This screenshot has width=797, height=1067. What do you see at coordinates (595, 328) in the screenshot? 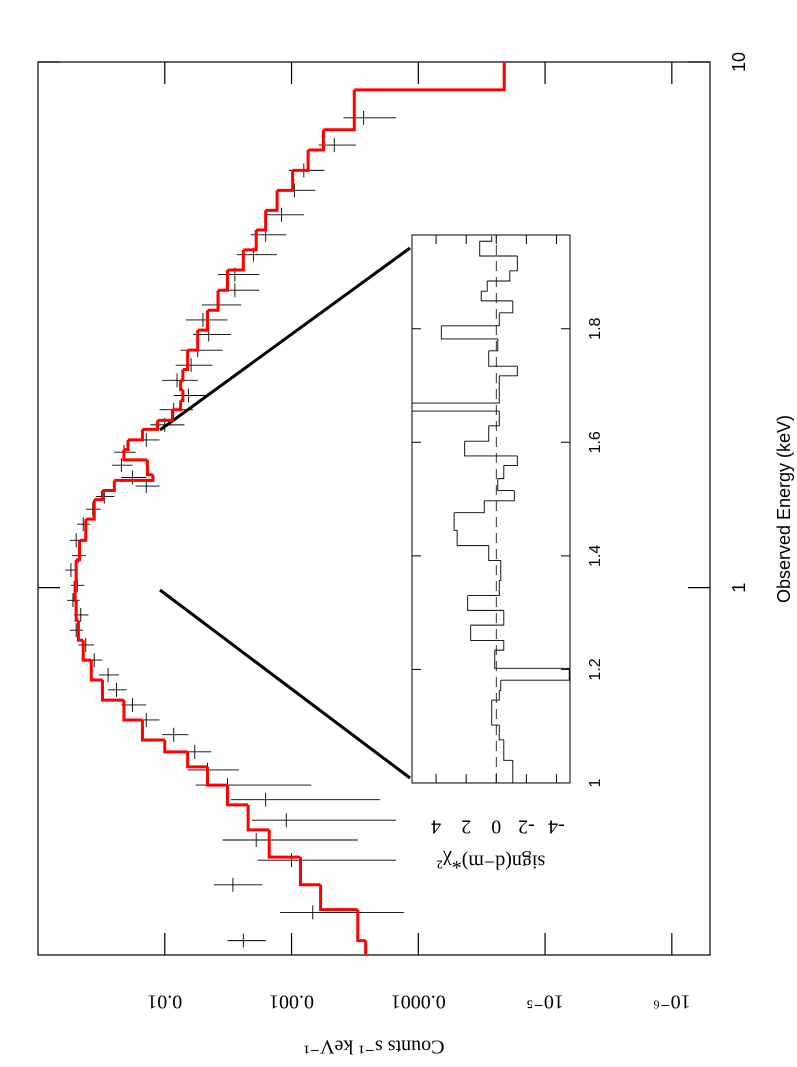
I see `inset-x-tick-label: 1.8` at bounding box center [595, 328].